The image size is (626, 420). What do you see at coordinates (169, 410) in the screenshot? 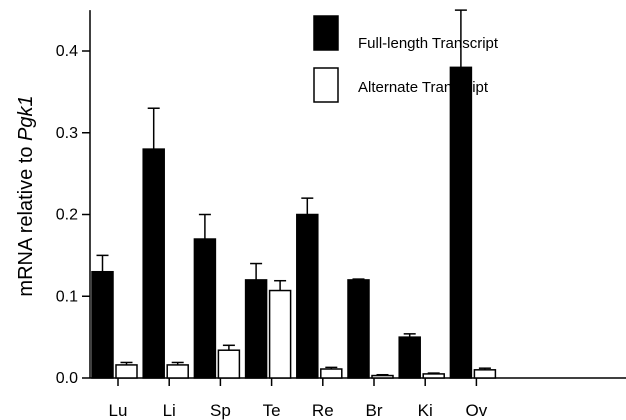
I see `x-tick-label: Li` at bounding box center [169, 410].